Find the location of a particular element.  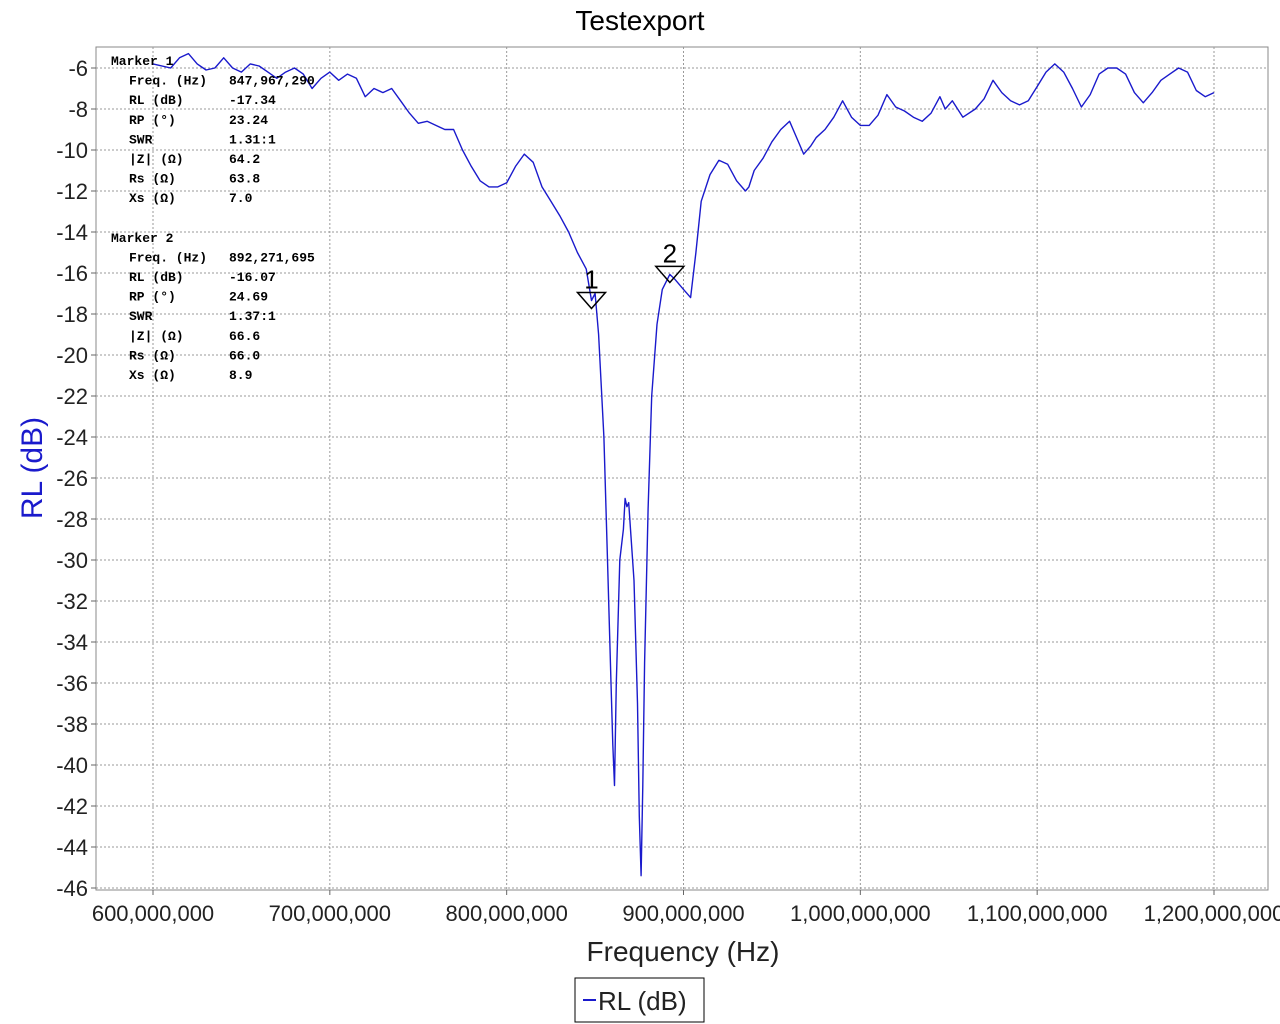

y-tick-label: -20 is located at coordinates (72, 355).